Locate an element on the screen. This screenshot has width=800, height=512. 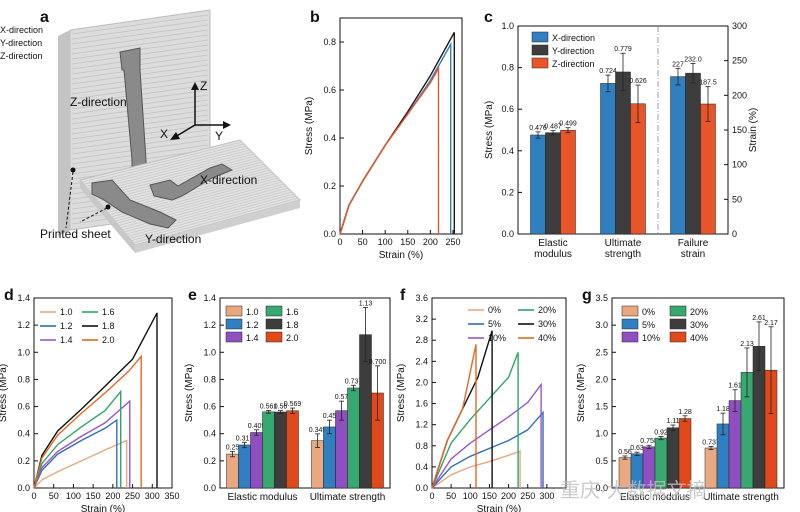
bar-40% is located at coordinates (685, 453).